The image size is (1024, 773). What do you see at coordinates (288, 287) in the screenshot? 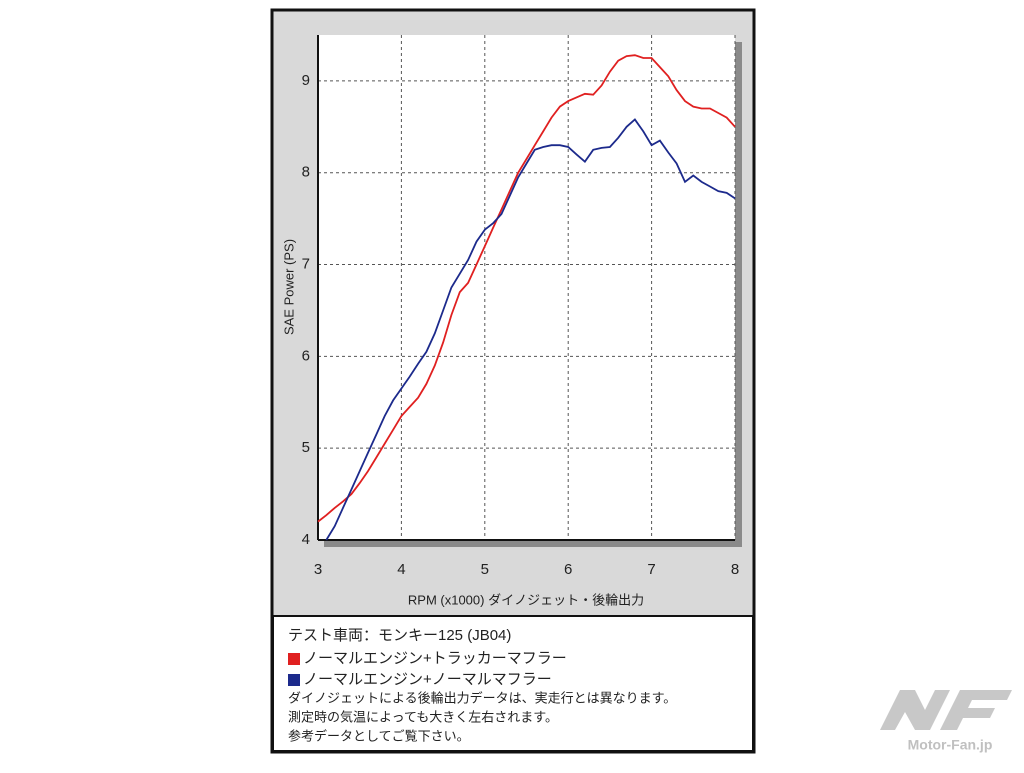
I see `y-axis-label: SAE Power (PS)` at bounding box center [288, 287].